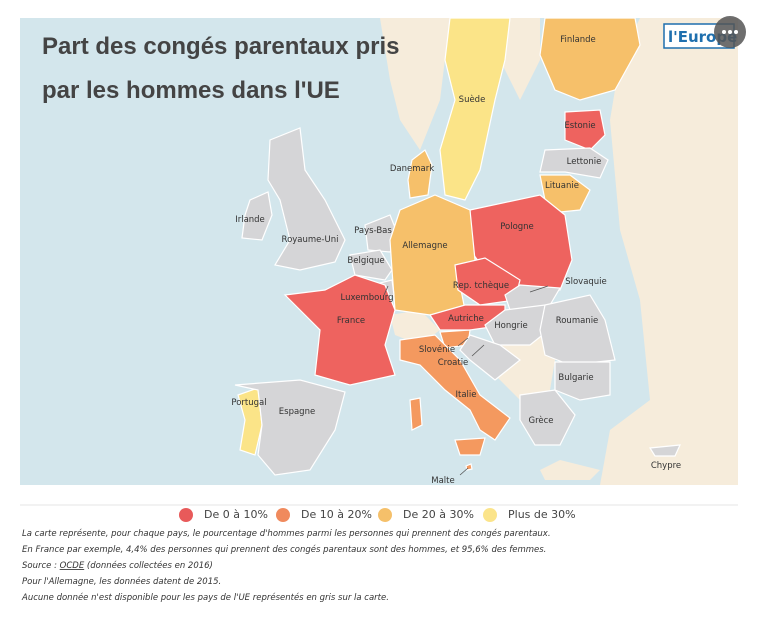 The height and width of the screenshot is (625, 782). I want to click on country-label: Danemark, so click(412, 169).